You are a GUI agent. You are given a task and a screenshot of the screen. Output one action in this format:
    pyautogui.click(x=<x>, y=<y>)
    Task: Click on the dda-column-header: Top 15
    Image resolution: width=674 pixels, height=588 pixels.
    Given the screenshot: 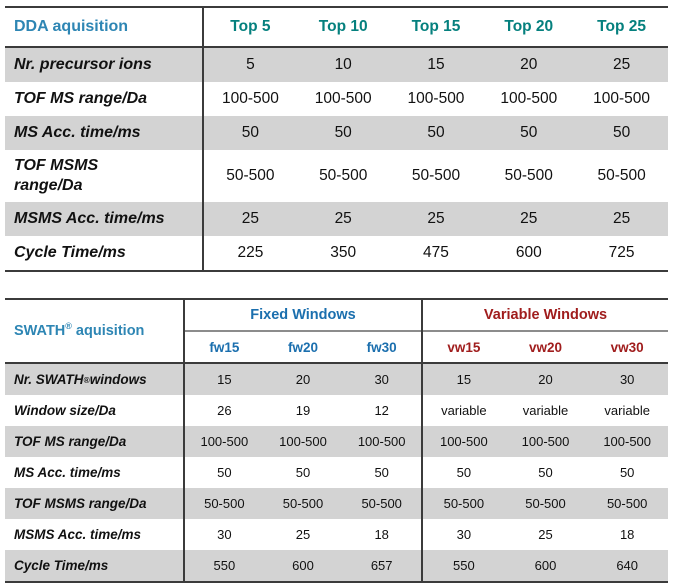 What is the action you would take?
    pyautogui.click(x=436, y=26)
    